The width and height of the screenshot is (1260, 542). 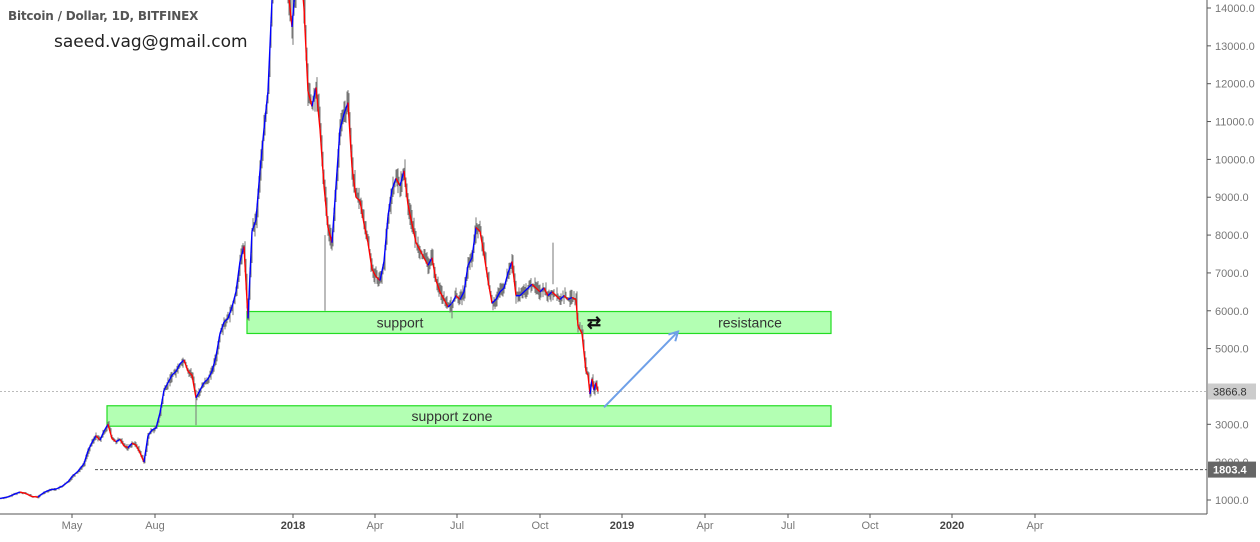 I want to click on x-tick-label: May, so click(x=72, y=526).